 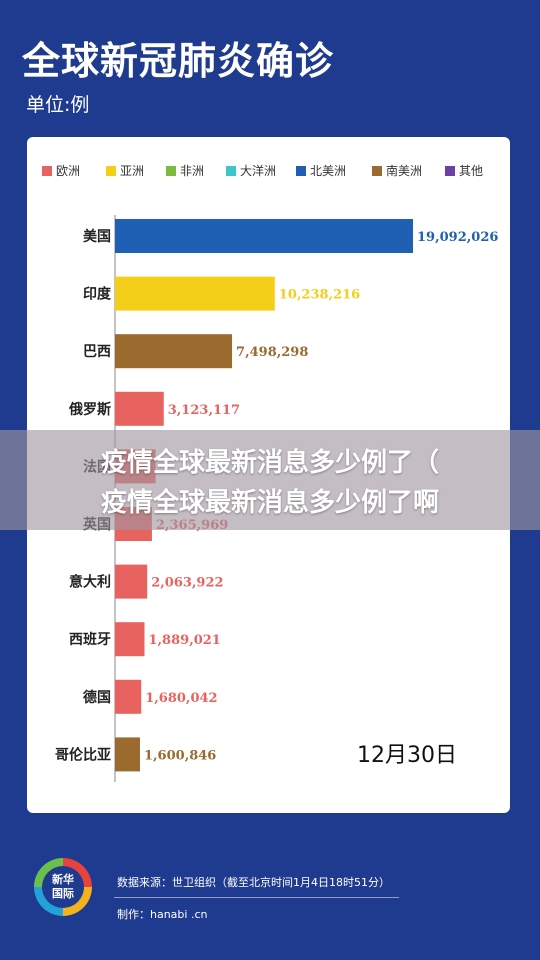 I want to click on value-label: 19,092,026, so click(x=457, y=237).